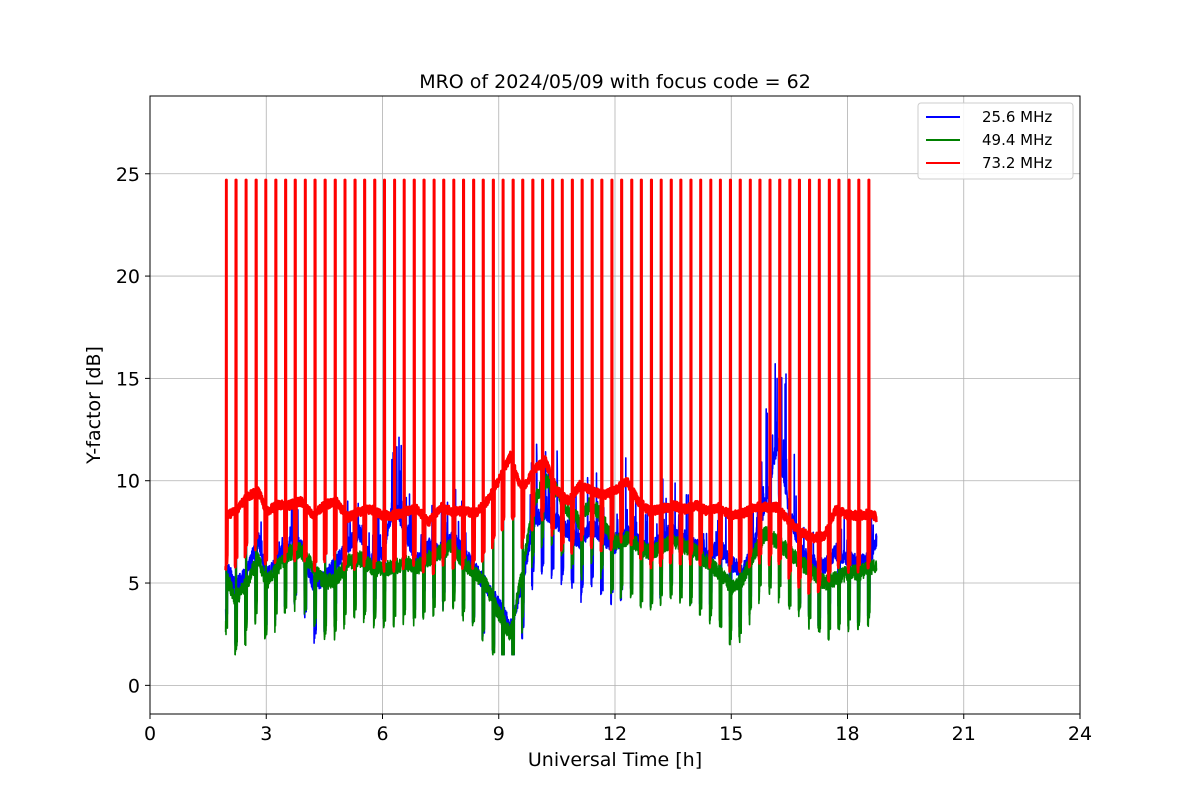 The image size is (1200, 800). What do you see at coordinates (134, 686) in the screenshot?
I see `y-tick-label: 0` at bounding box center [134, 686].